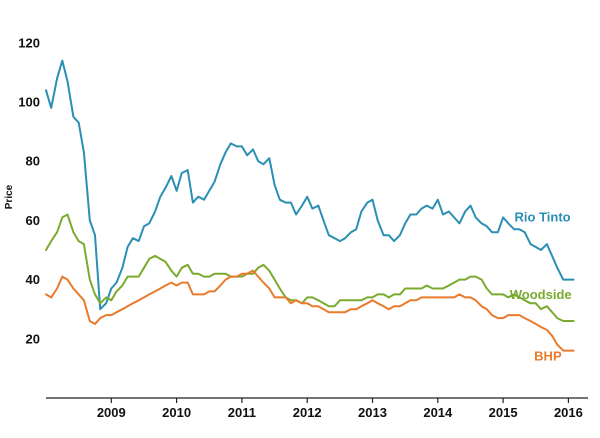  I want to click on x-tick-label: 2011, so click(242, 412).